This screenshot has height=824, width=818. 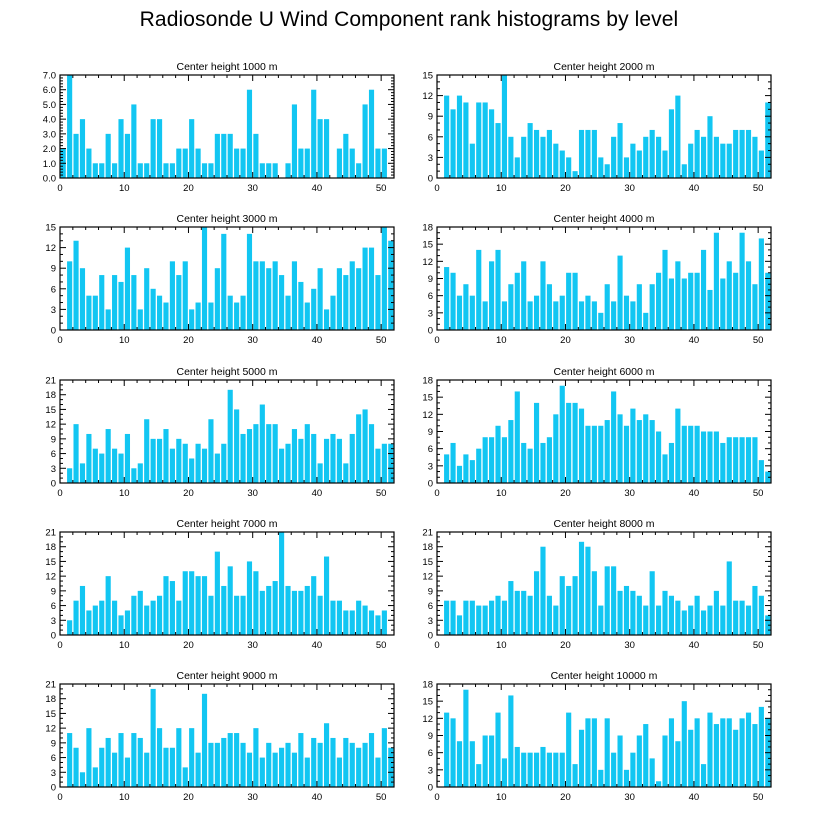 I want to click on y-tick-label: 15, so click(x=427, y=245).